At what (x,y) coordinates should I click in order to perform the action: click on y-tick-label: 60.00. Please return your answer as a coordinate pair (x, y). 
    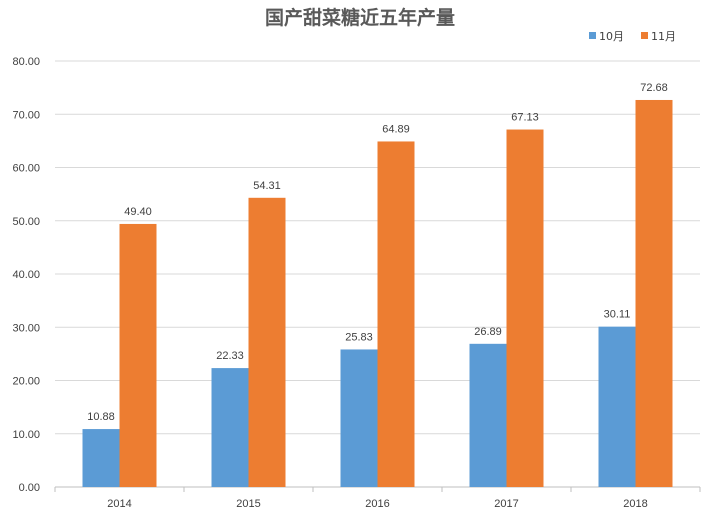
    Looking at the image, I should click on (26, 169).